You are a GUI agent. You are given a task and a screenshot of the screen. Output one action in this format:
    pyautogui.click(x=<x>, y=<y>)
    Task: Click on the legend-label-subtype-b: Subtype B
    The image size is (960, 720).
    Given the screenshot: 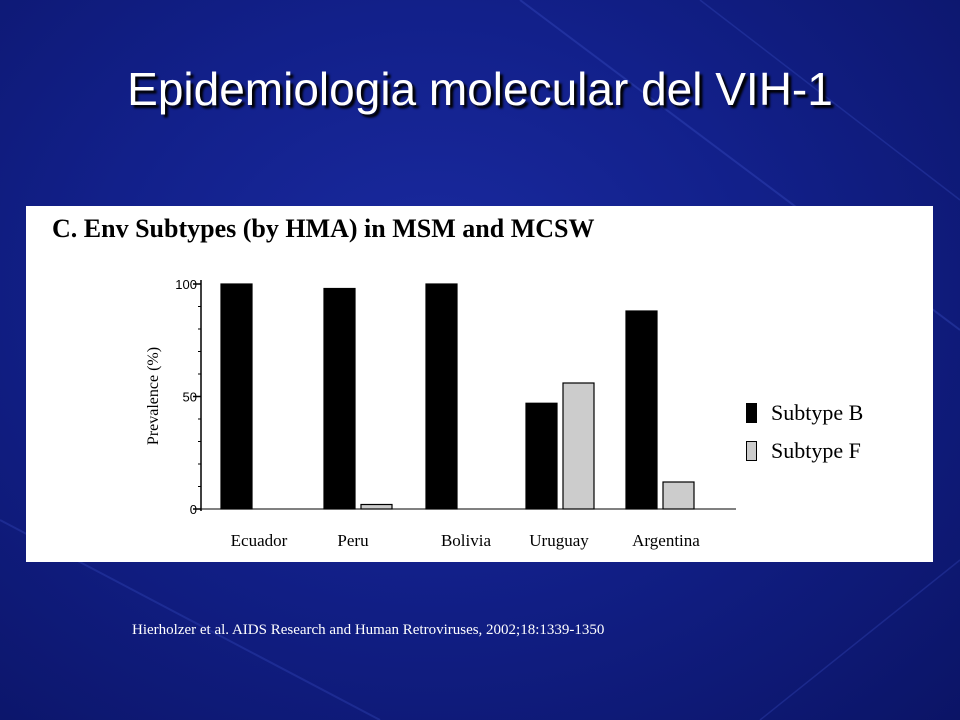 What is the action you would take?
    pyautogui.click(x=817, y=412)
    